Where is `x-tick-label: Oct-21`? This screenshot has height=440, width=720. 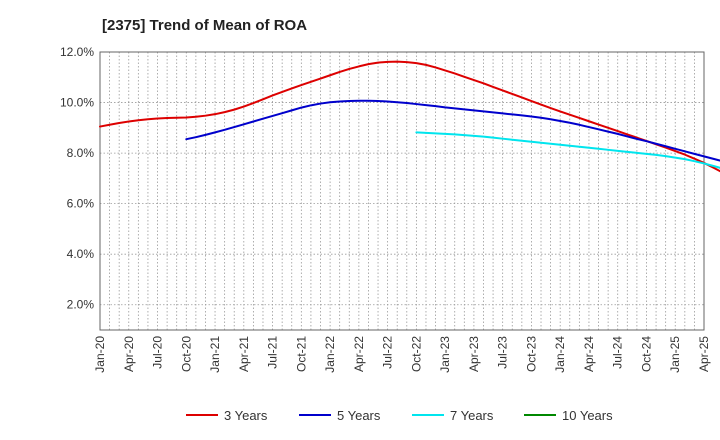 x-tick-label: Oct-21 is located at coordinates (301, 354).